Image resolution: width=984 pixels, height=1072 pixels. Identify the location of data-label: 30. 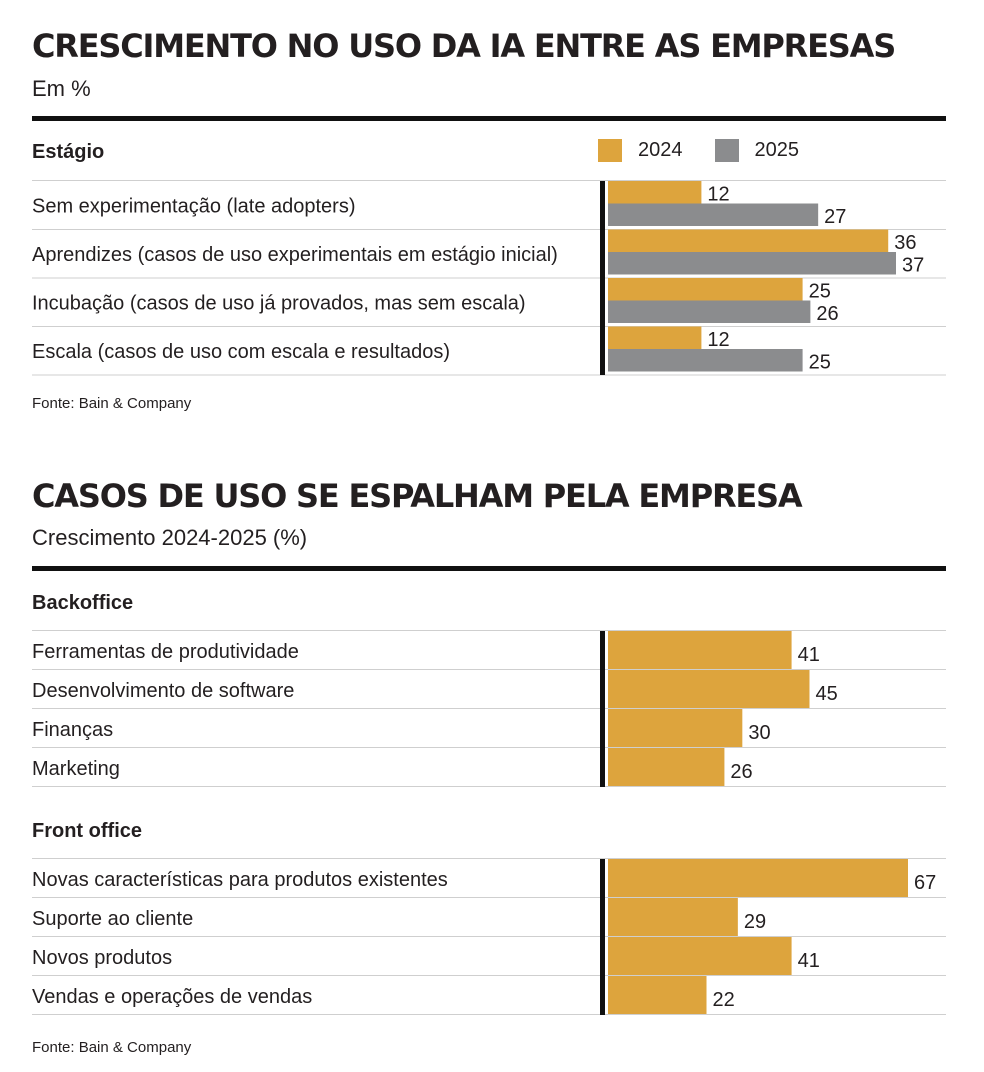
(759, 733).